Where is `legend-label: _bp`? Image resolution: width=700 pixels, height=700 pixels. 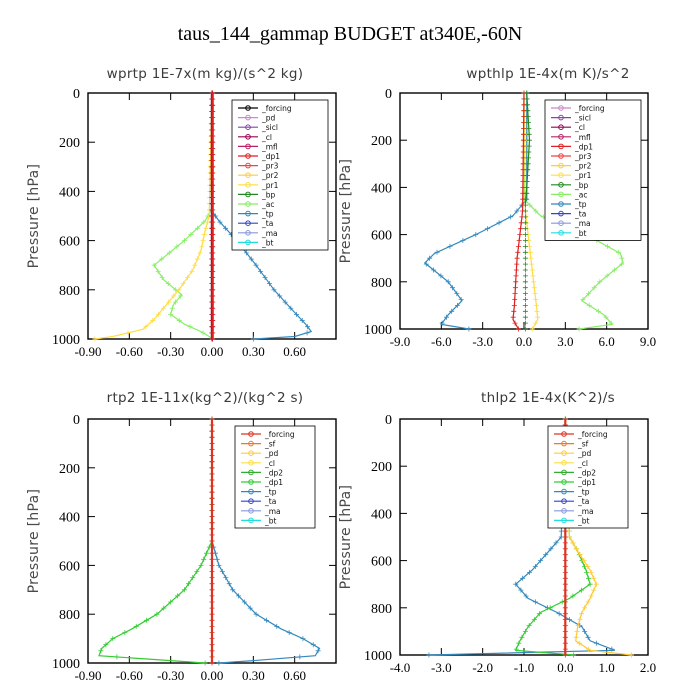
legend-label: _bp is located at coordinates (581, 185).